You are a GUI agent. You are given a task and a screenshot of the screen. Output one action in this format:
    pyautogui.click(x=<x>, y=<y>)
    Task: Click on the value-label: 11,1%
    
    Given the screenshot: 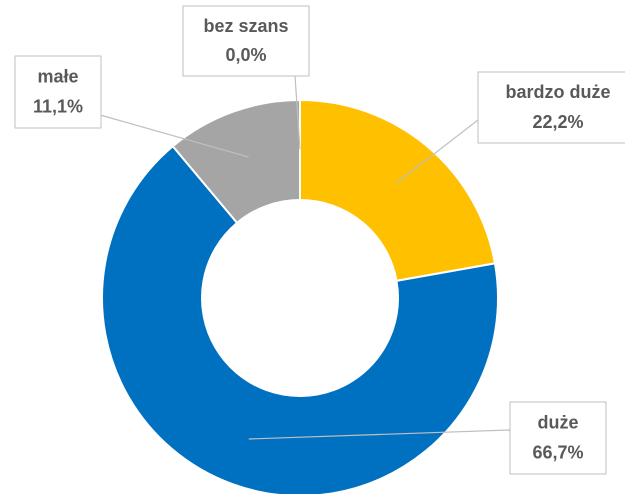 What is the action you would take?
    pyautogui.click(x=58, y=107)
    